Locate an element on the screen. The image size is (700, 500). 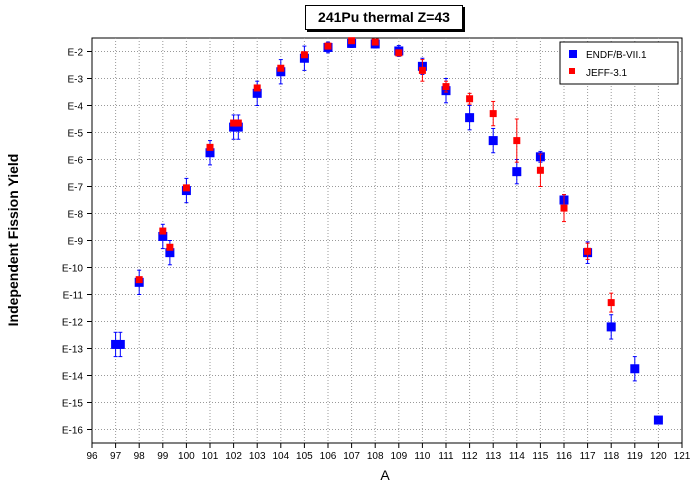
x-tick-label: 115 is located at coordinates (540, 456).